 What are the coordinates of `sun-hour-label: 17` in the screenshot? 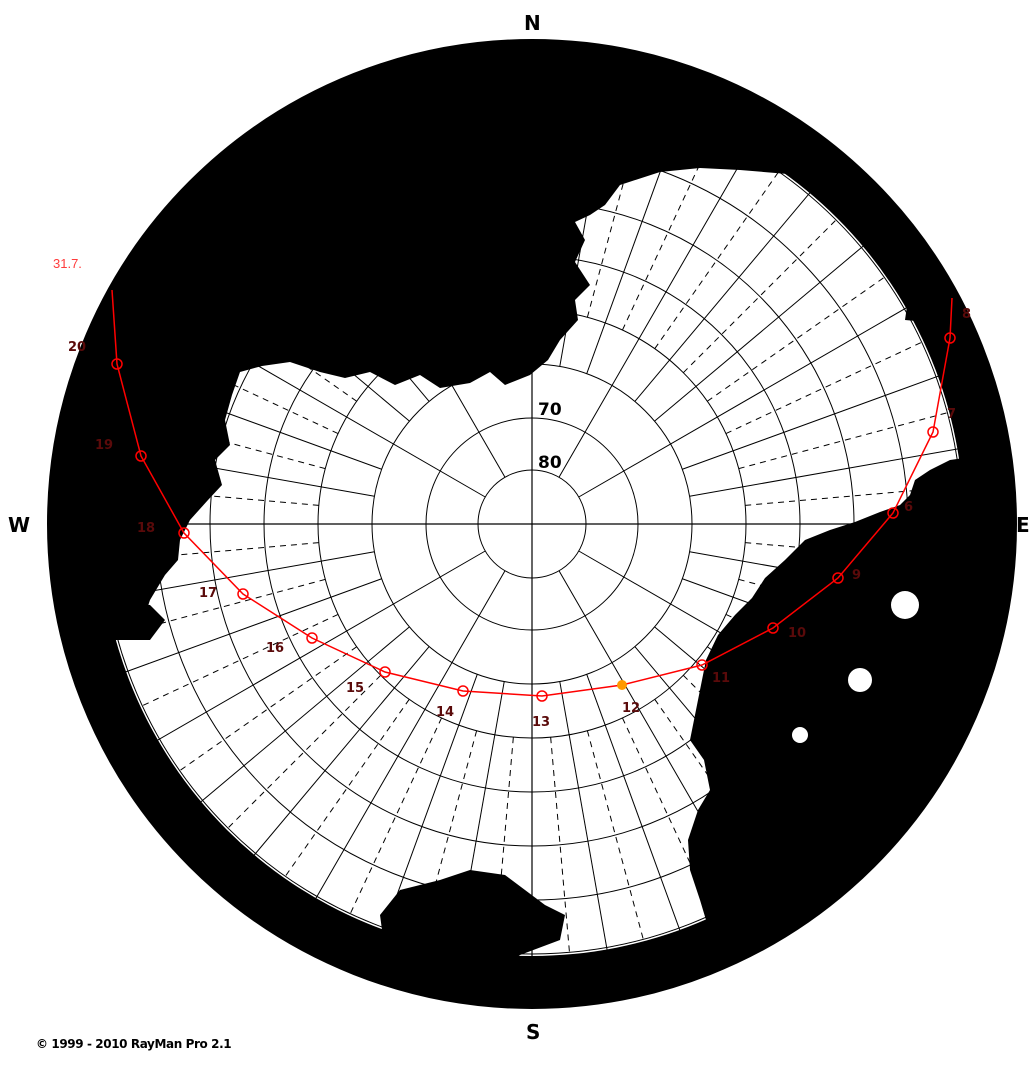 It's located at (208, 593).